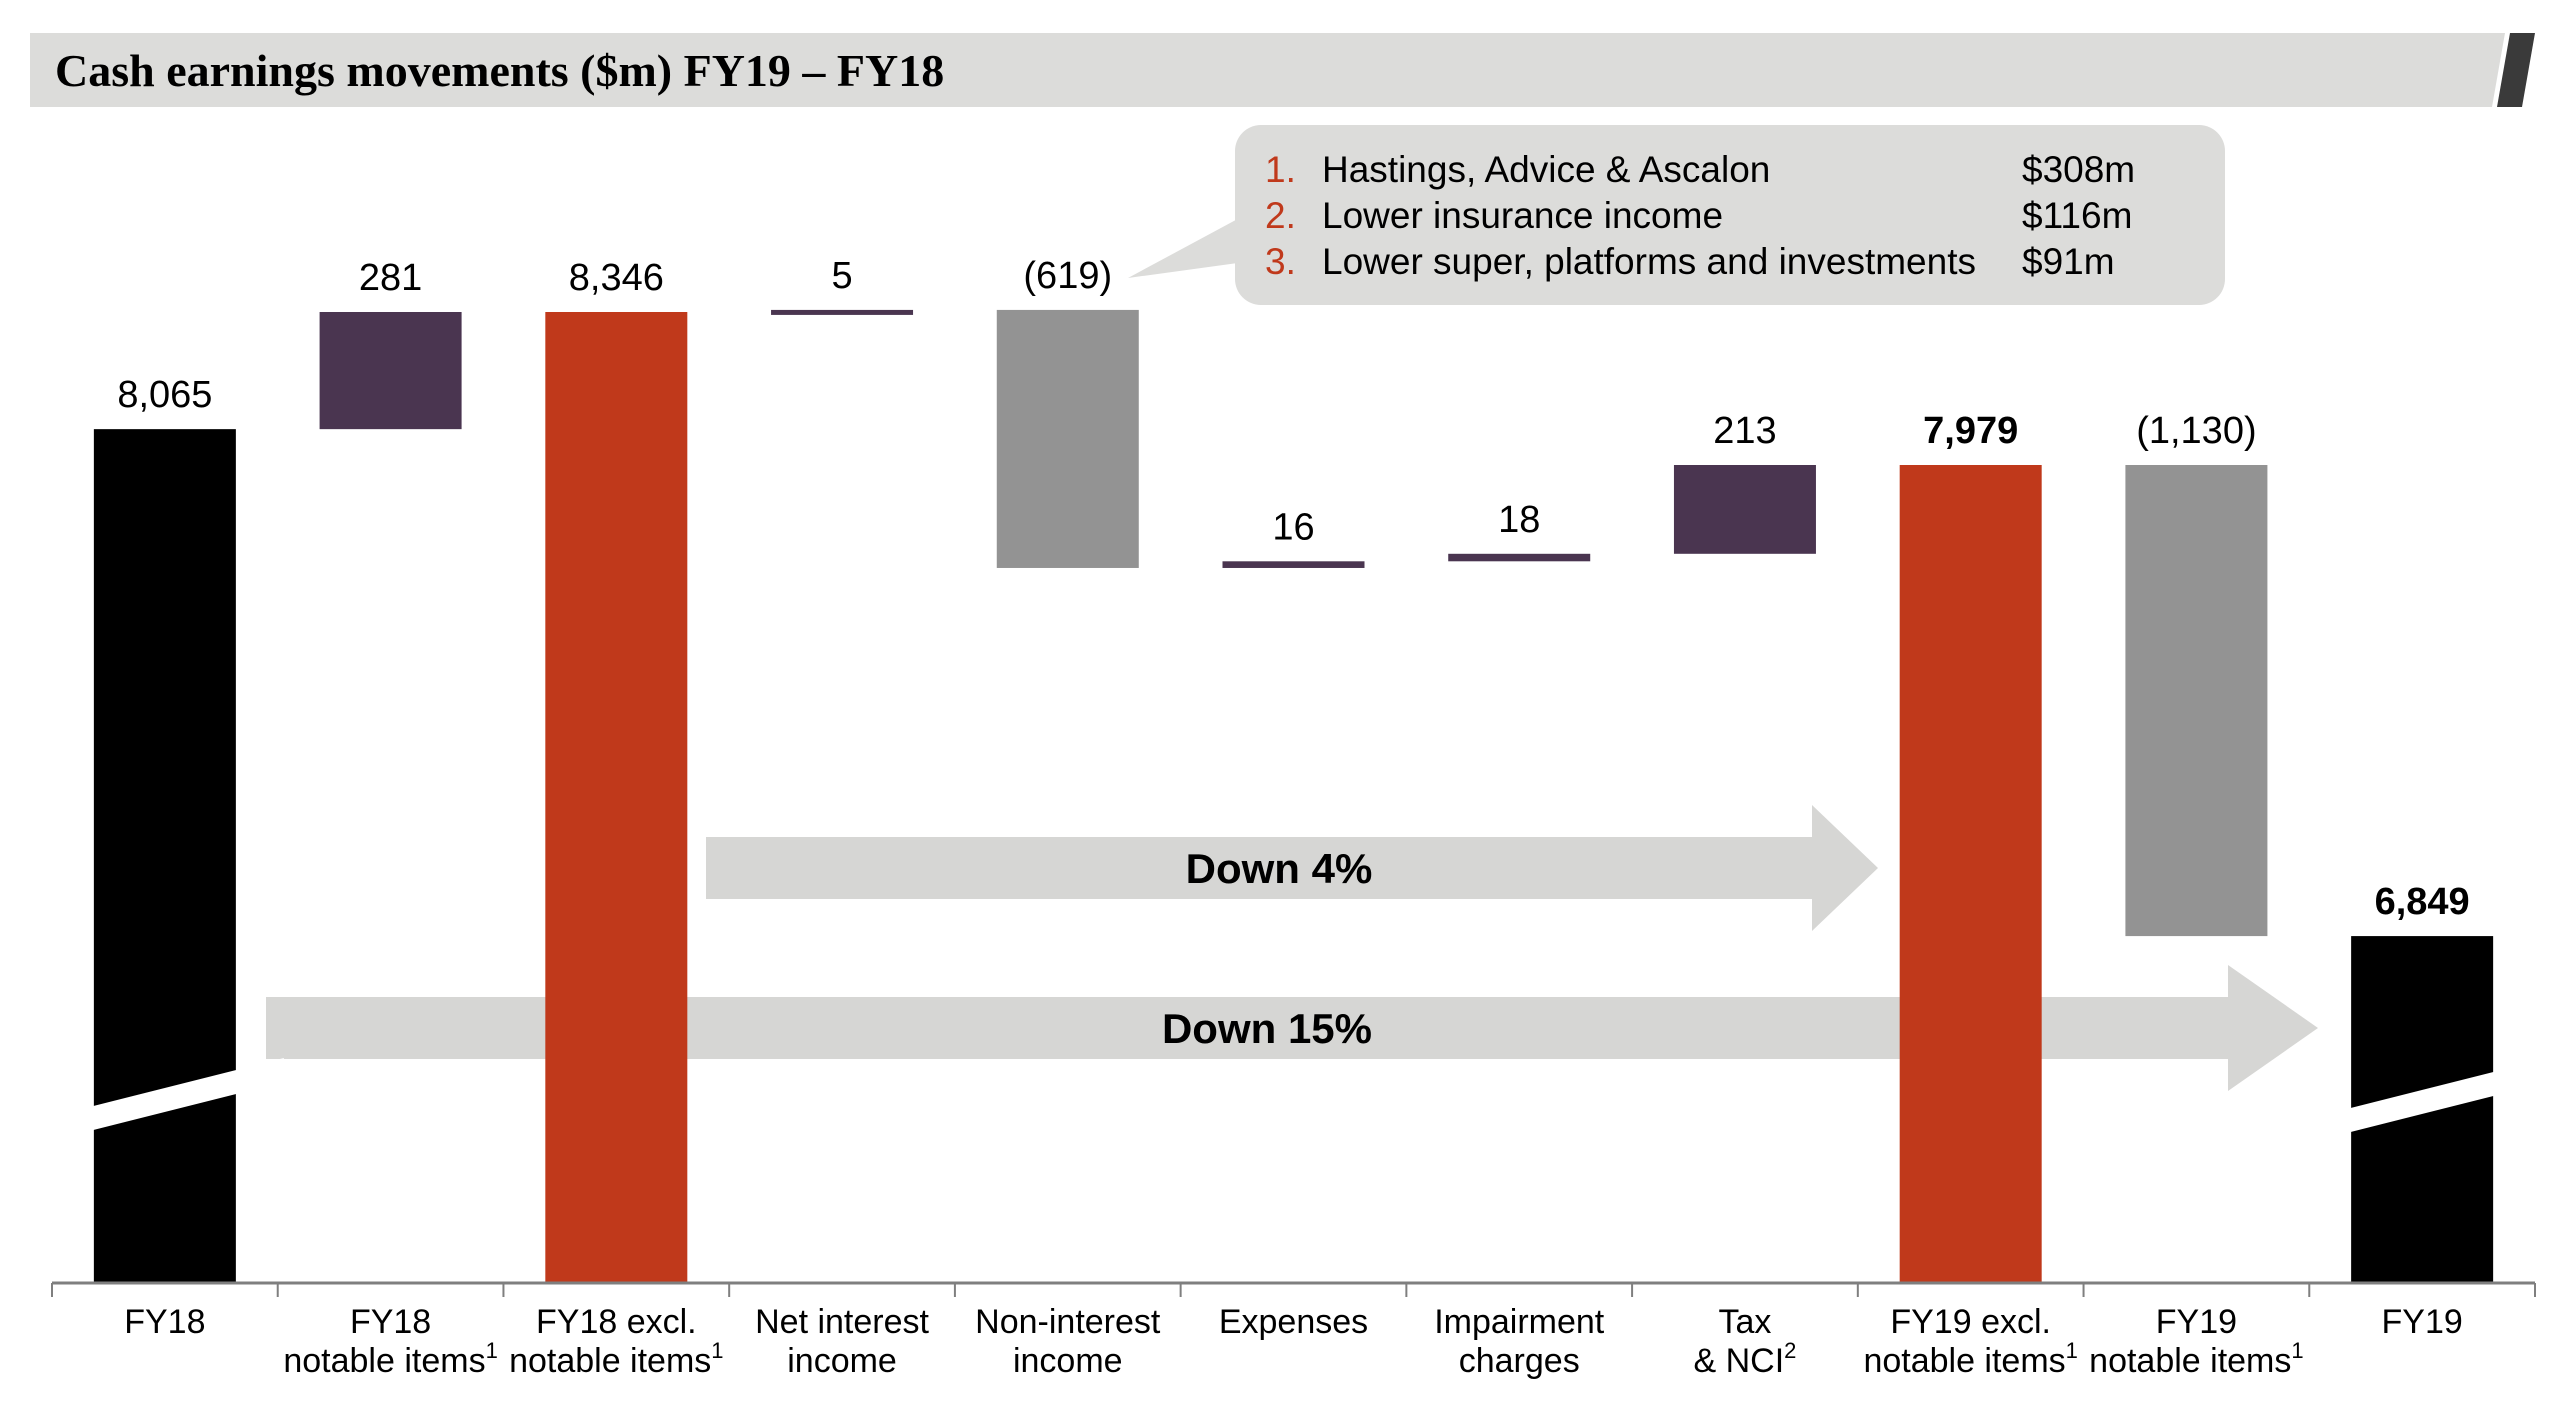  I want to click on bar-value-label: 8,065, so click(164, 395).